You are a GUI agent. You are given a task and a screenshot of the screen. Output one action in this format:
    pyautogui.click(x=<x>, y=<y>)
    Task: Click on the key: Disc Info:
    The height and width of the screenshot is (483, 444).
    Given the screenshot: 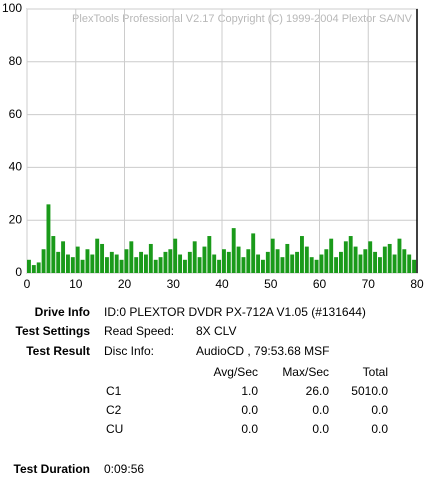 What is the action you would take?
    pyautogui.click(x=129, y=351)
    